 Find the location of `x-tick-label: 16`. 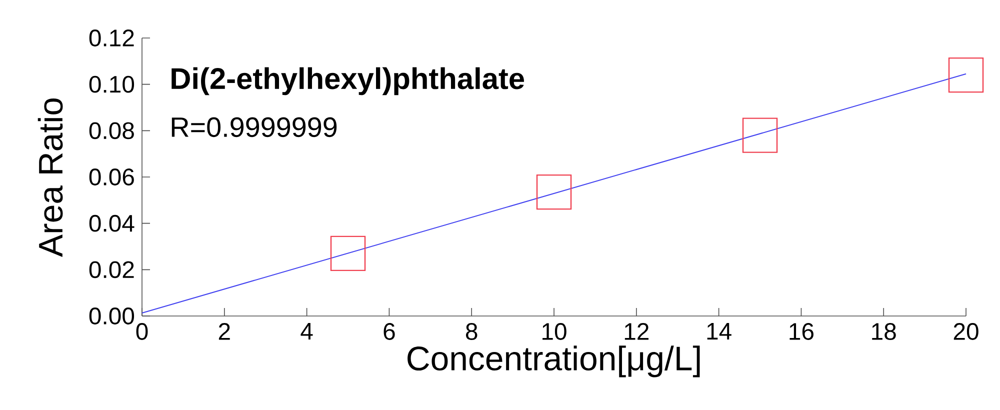

x-tick-label: 16 is located at coordinates (802, 331).